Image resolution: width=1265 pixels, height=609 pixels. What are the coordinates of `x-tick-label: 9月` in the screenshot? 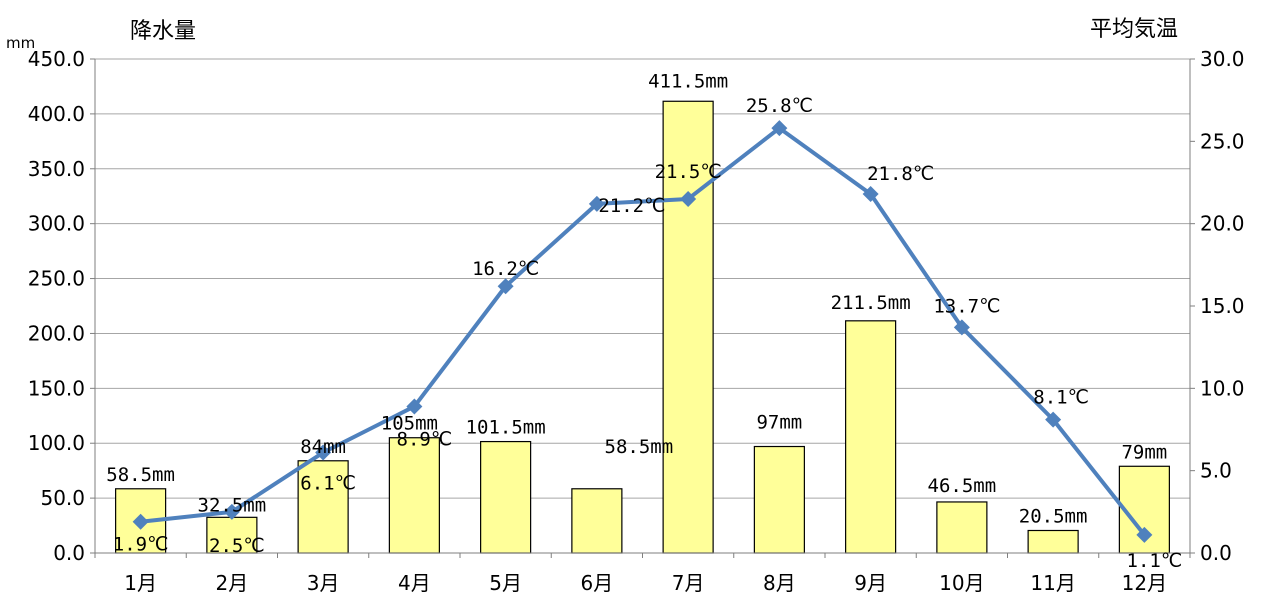 It's located at (870, 583).